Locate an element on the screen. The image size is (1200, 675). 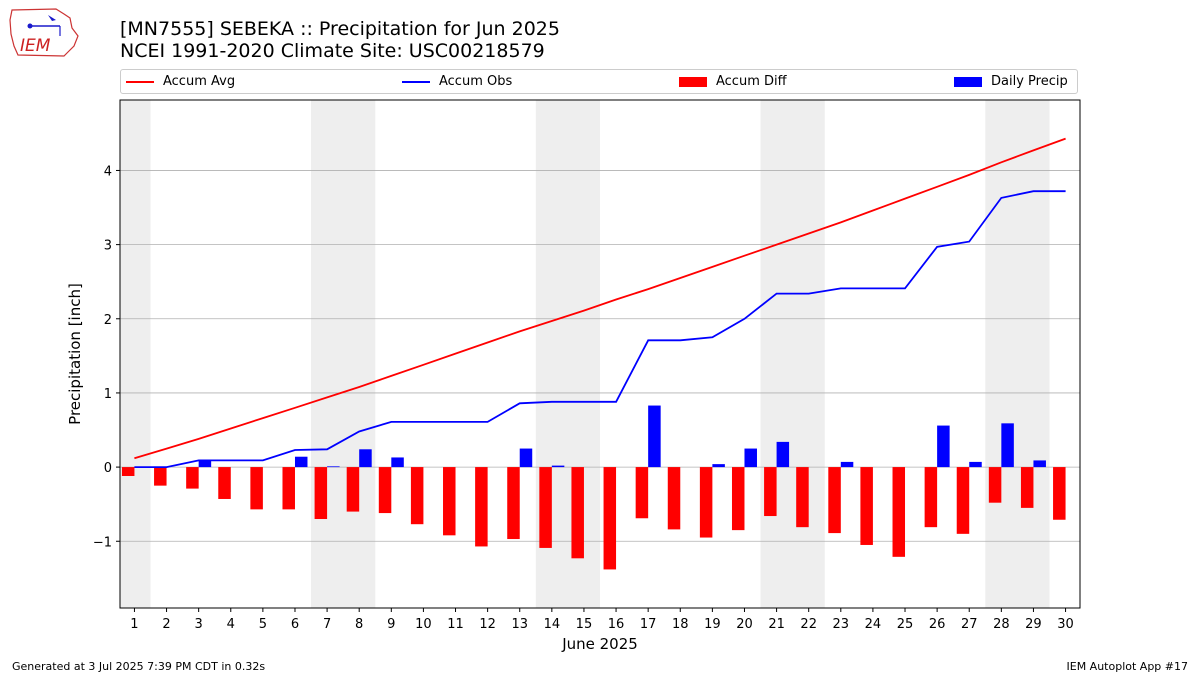
legend-label-accum-diff: Accum Diff is located at coordinates (751, 81).